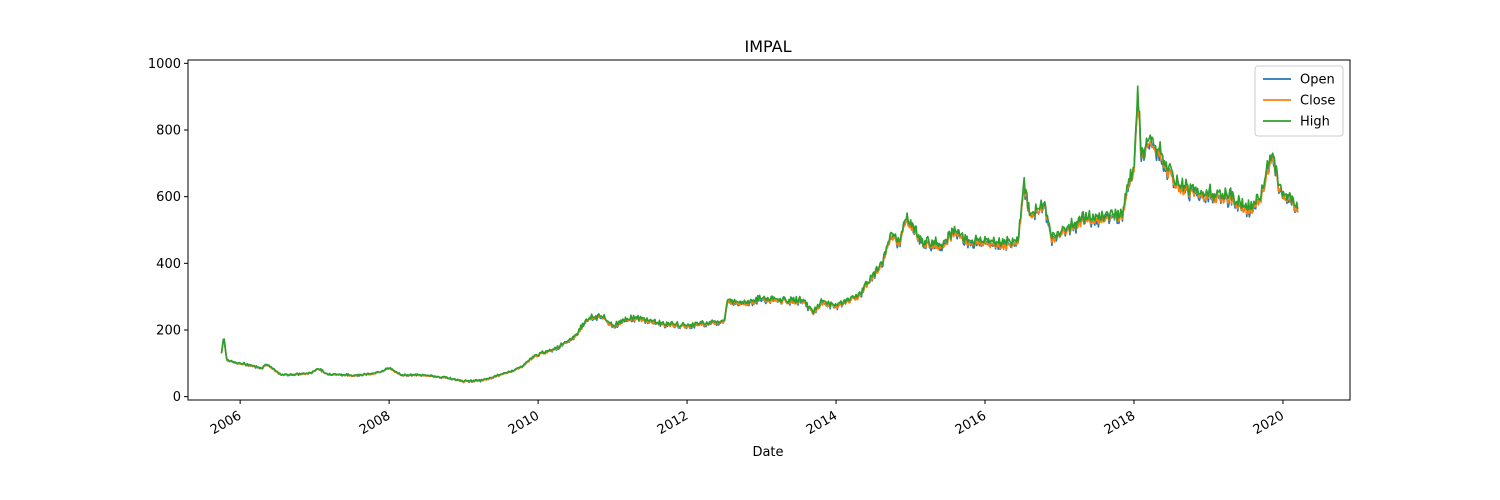 This screenshot has width=1500, height=500. I want to click on y-tick-label: 400, so click(168, 264).